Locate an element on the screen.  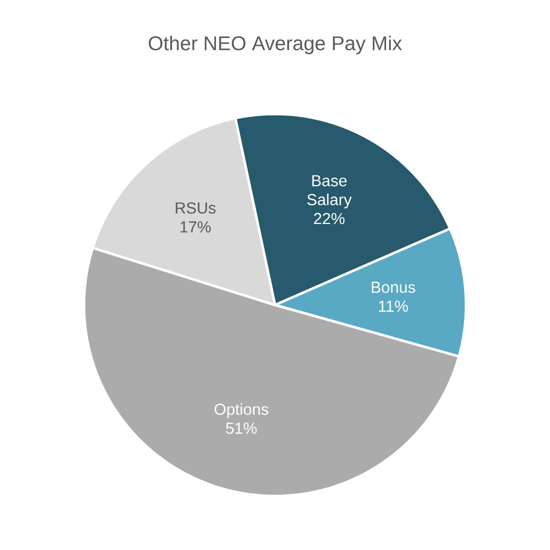
slice-label: Options is located at coordinates (241, 410).